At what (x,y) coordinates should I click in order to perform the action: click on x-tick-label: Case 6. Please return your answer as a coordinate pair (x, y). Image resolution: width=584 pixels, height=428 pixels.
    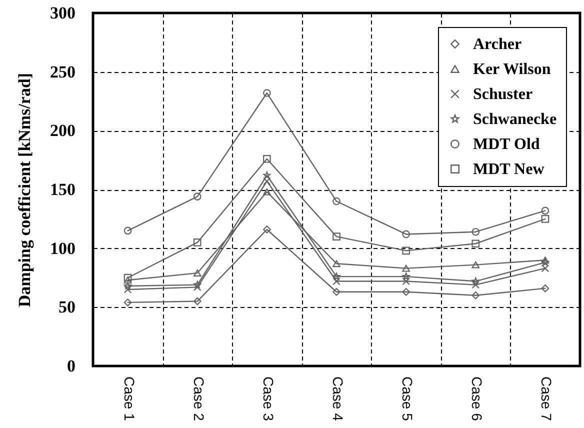
    Looking at the image, I should click on (477, 399).